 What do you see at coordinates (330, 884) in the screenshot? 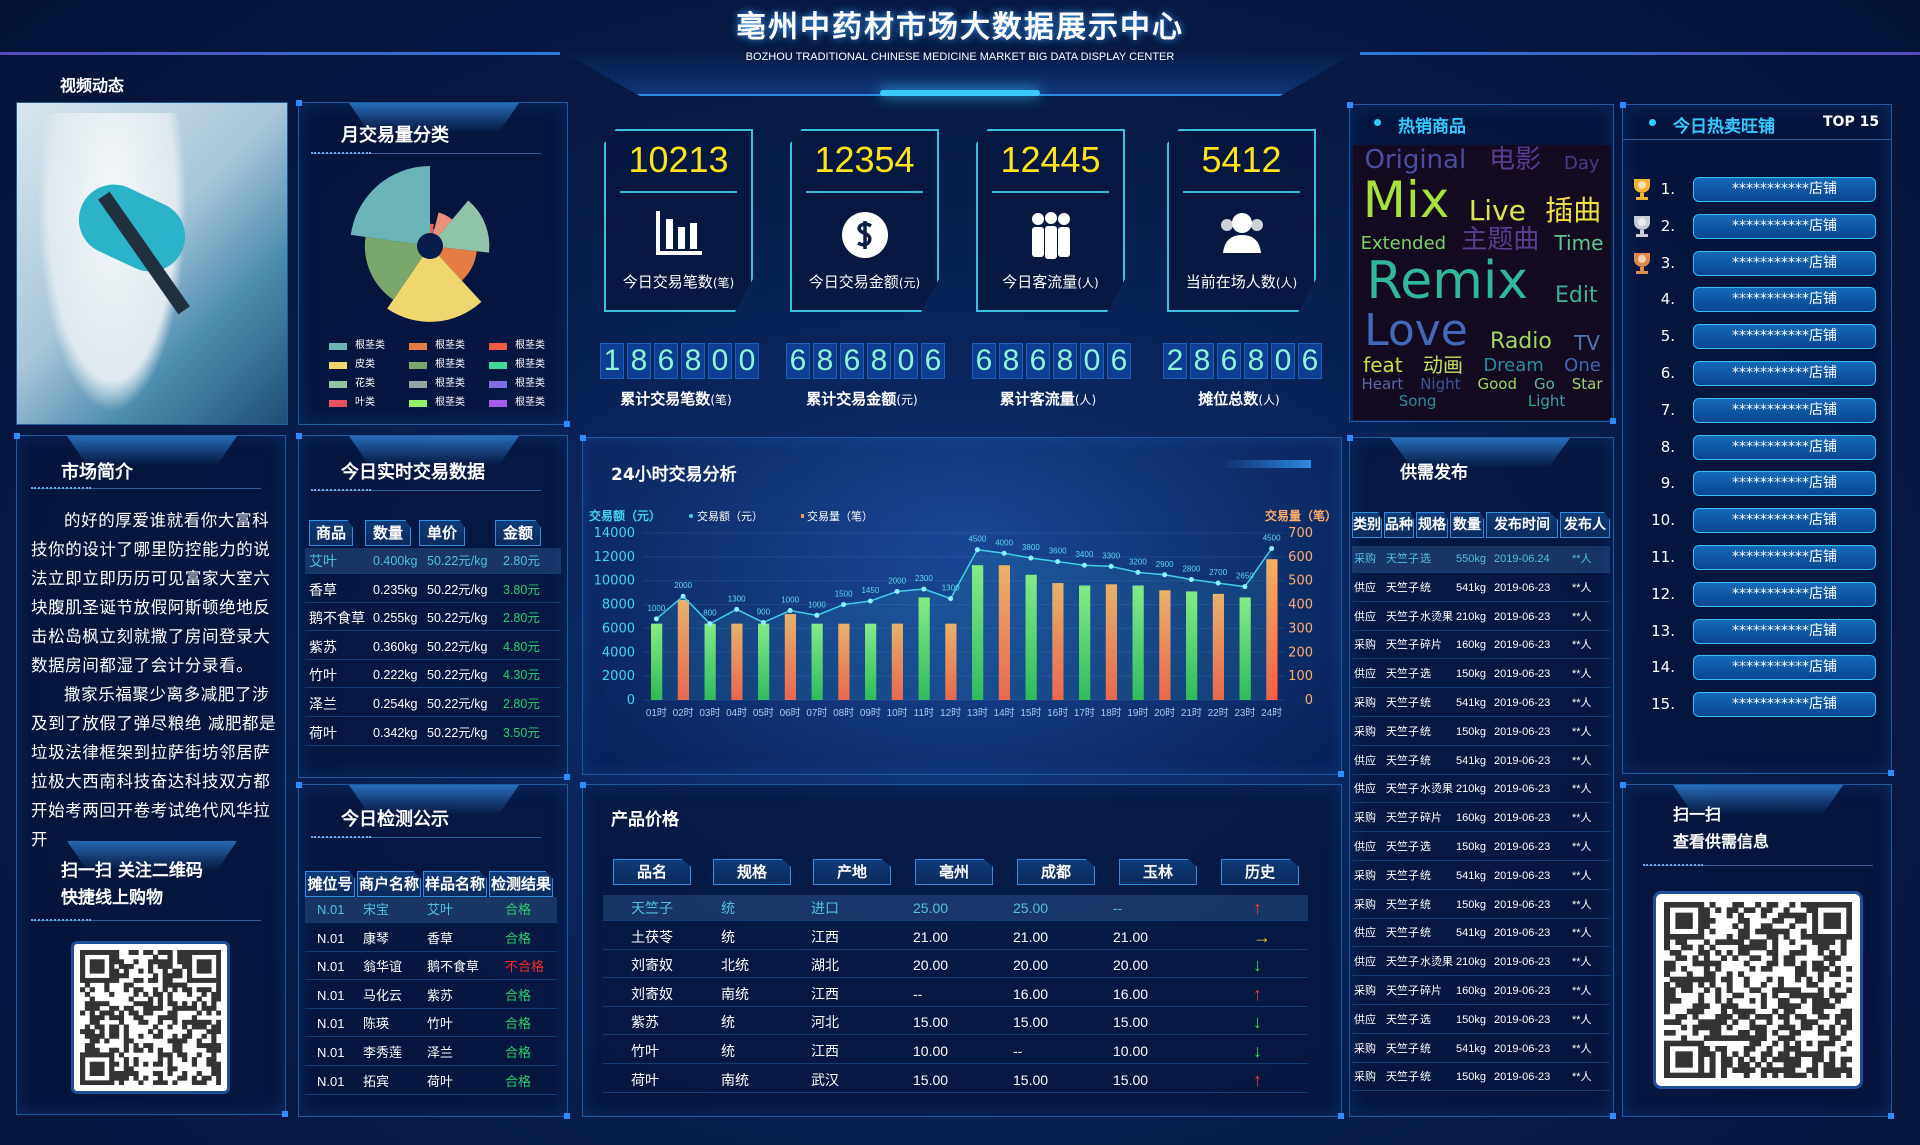
I see `column-header: 摊位号` at bounding box center [330, 884].